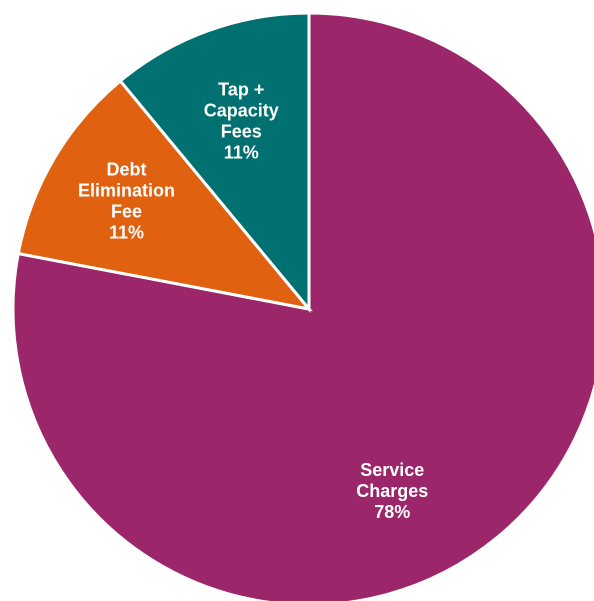 The image size is (594, 601). I want to click on pie-label-text-tap: Capacity, so click(241, 110).